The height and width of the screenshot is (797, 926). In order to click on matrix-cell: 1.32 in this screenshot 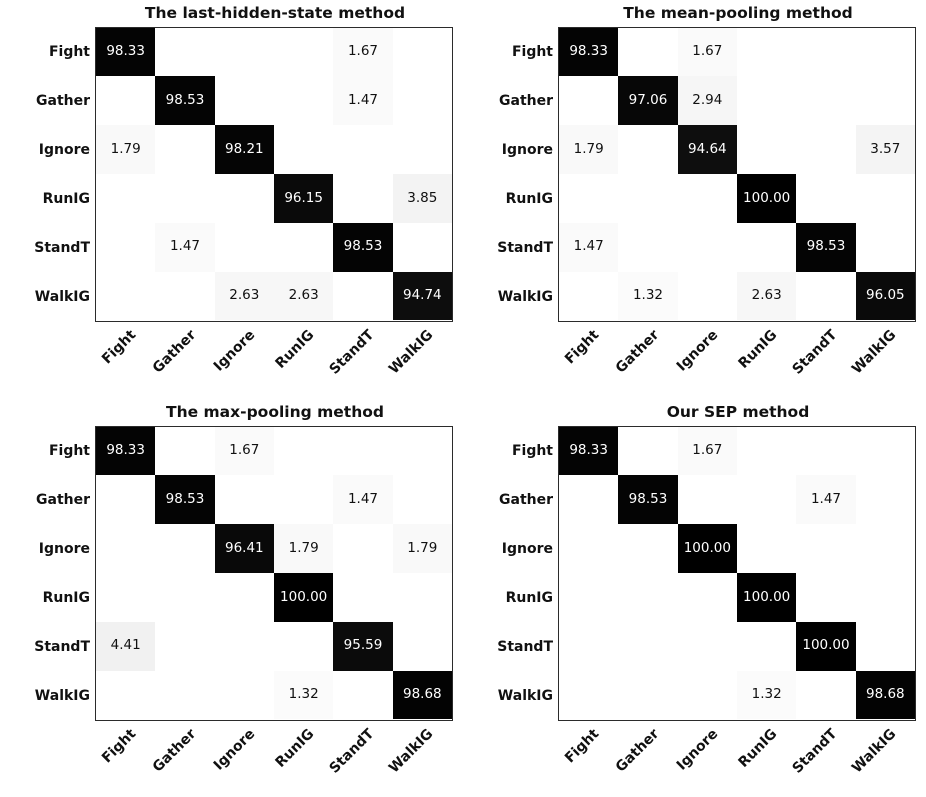, I will do `click(303, 695)`.